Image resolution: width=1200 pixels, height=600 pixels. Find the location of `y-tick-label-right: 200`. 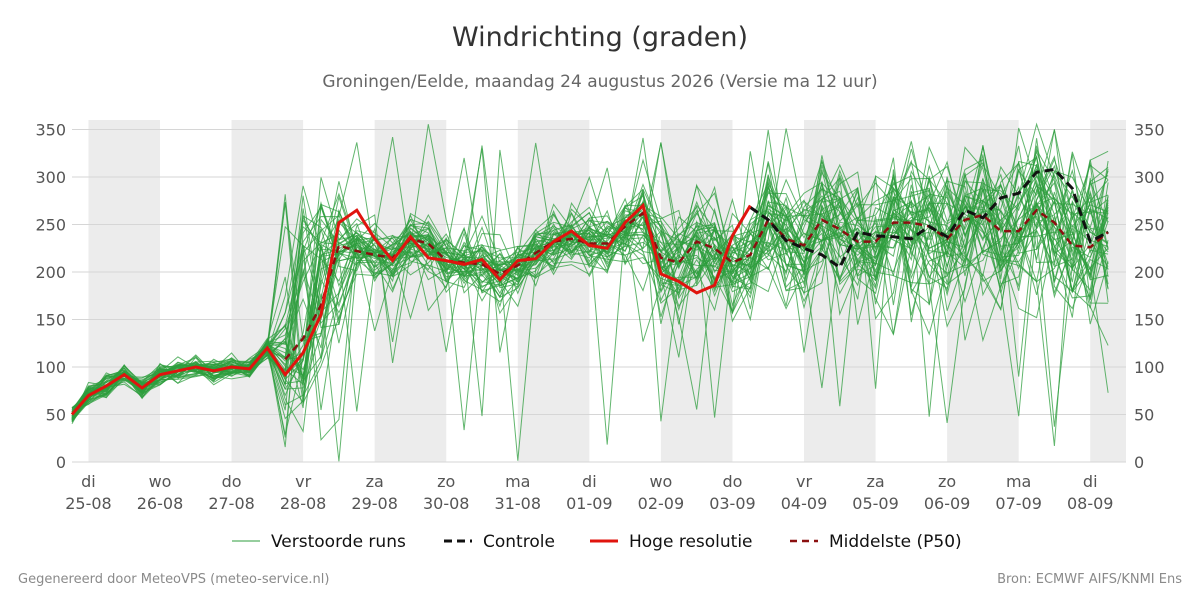

y-tick-label-right: 200 is located at coordinates (1149, 272).